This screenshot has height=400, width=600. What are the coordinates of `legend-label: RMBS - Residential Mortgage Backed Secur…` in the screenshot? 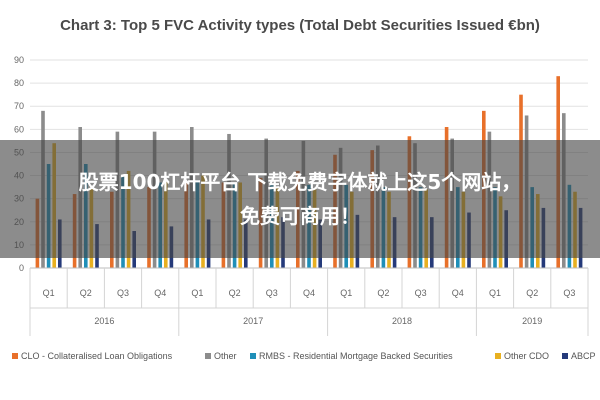 It's located at (356, 356).